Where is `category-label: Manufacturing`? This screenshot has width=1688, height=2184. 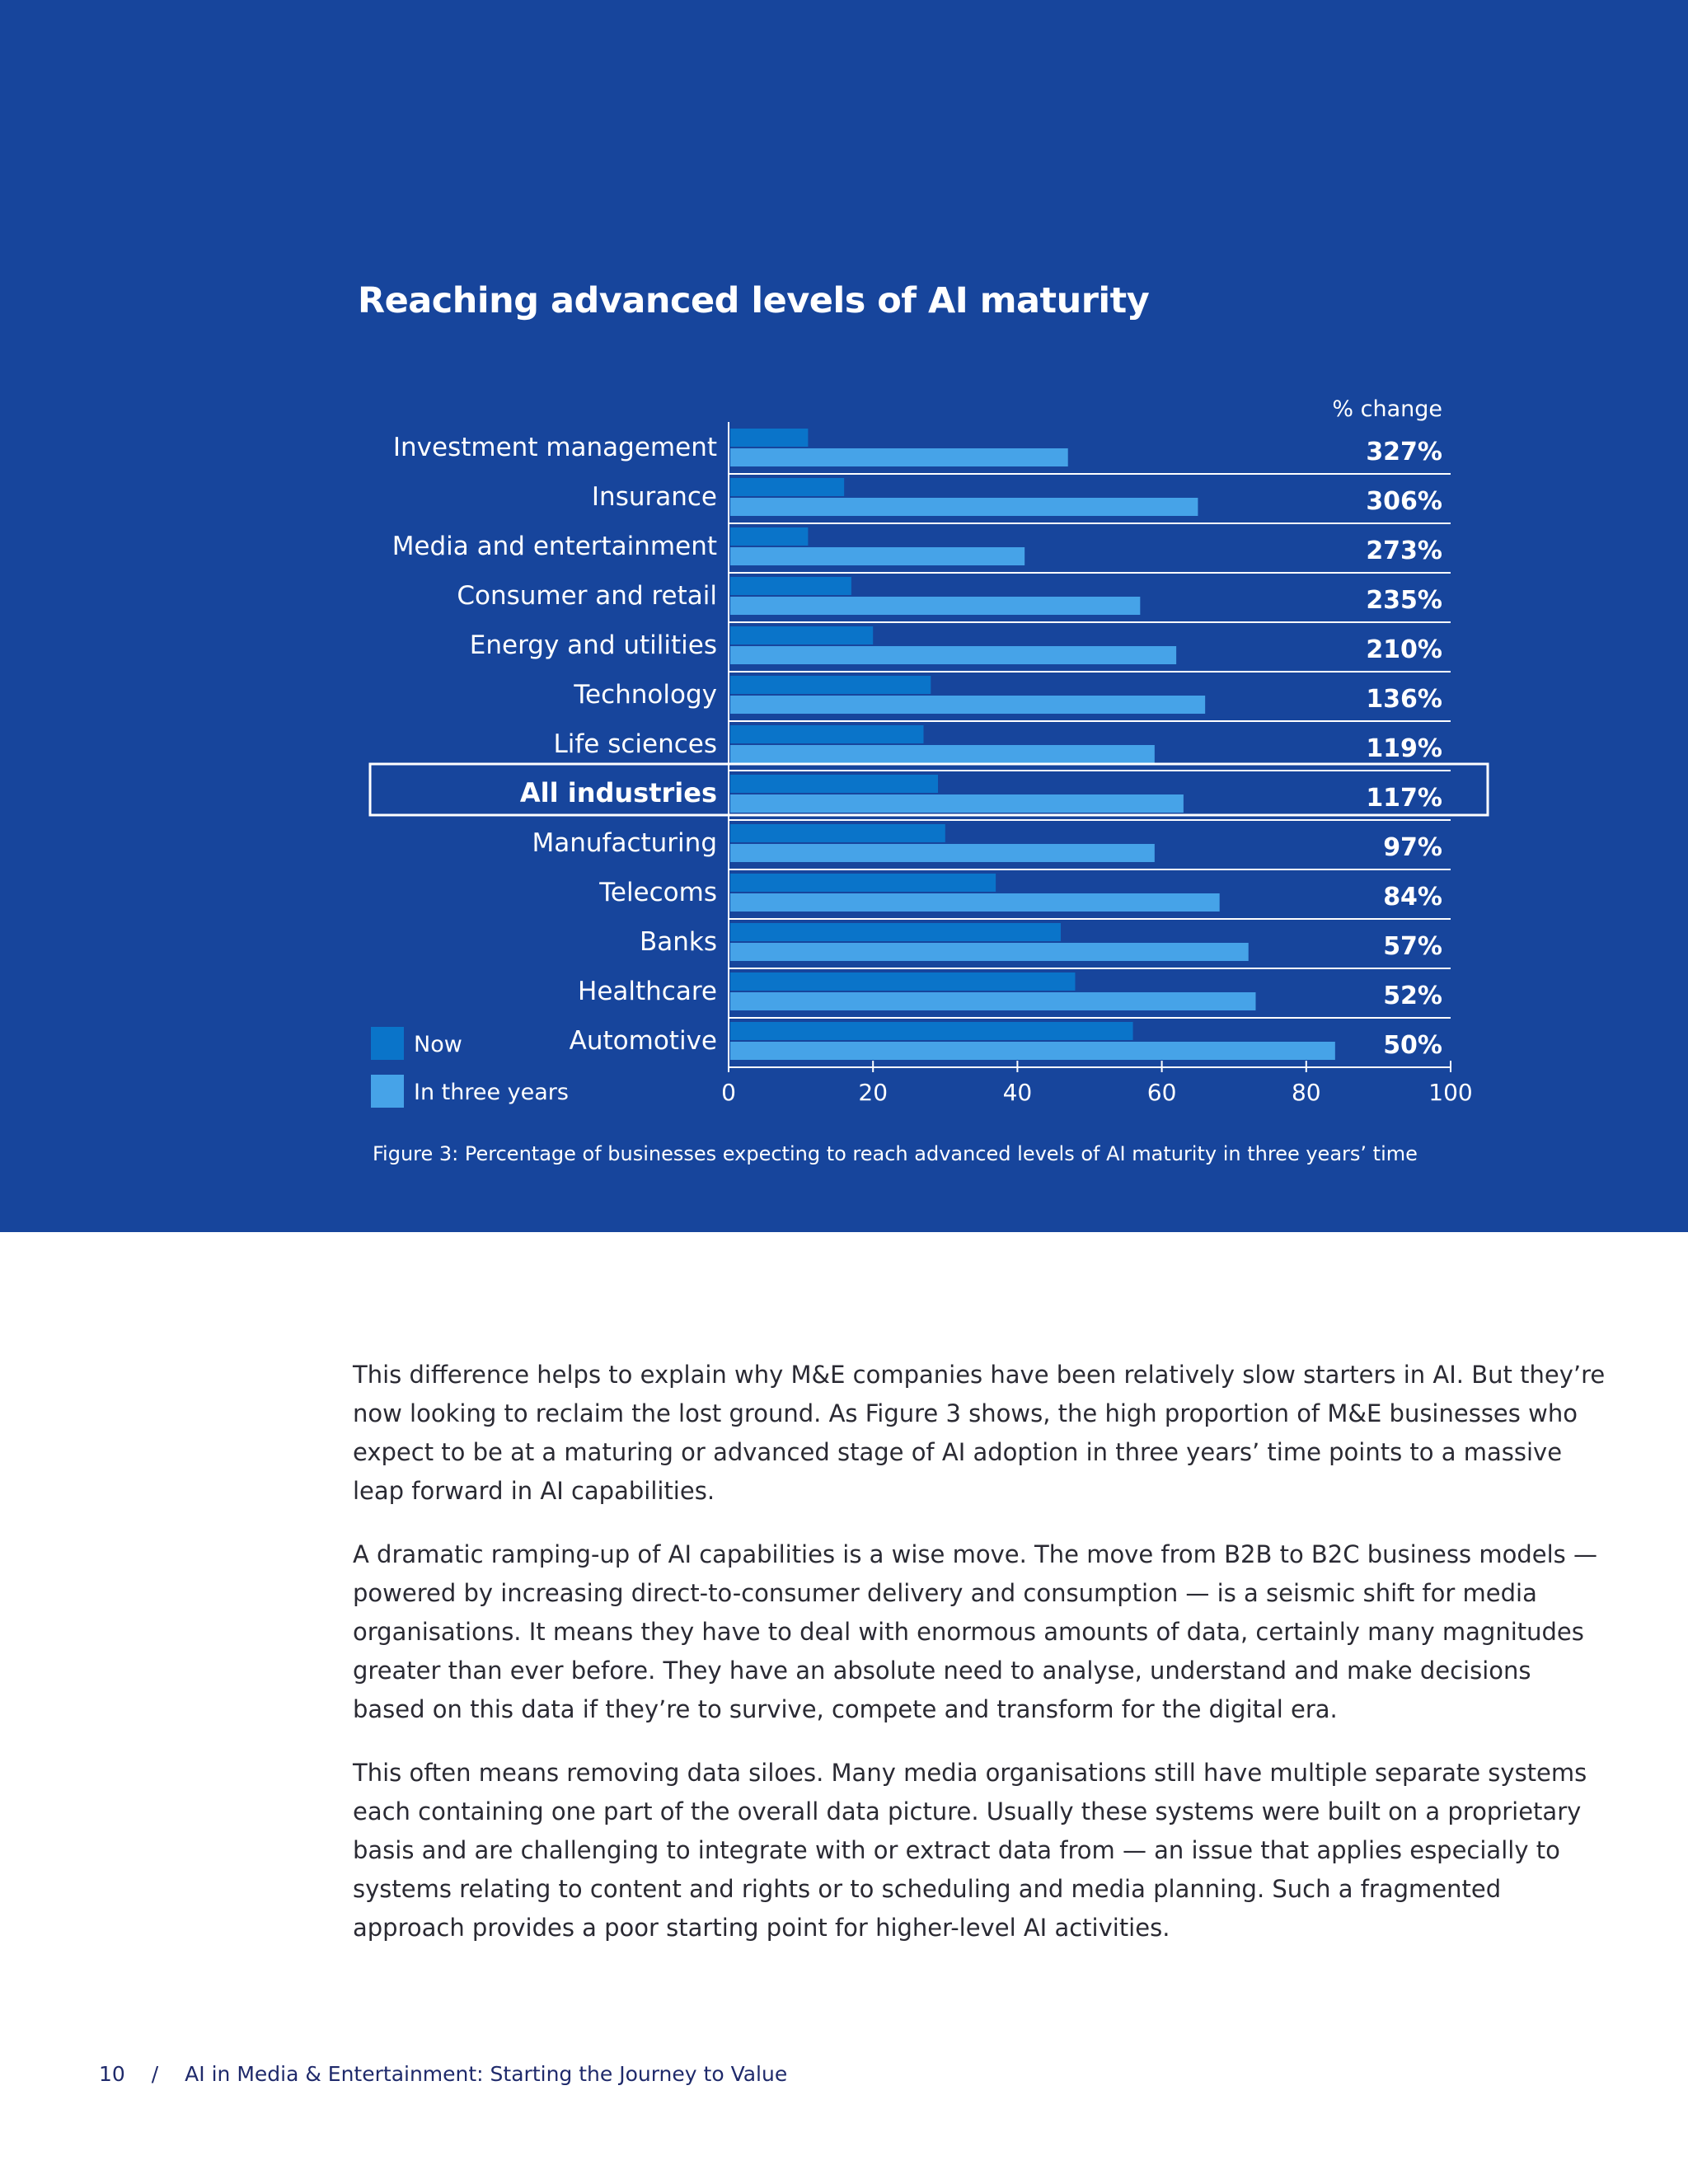 category-label: Manufacturing is located at coordinates (625, 843).